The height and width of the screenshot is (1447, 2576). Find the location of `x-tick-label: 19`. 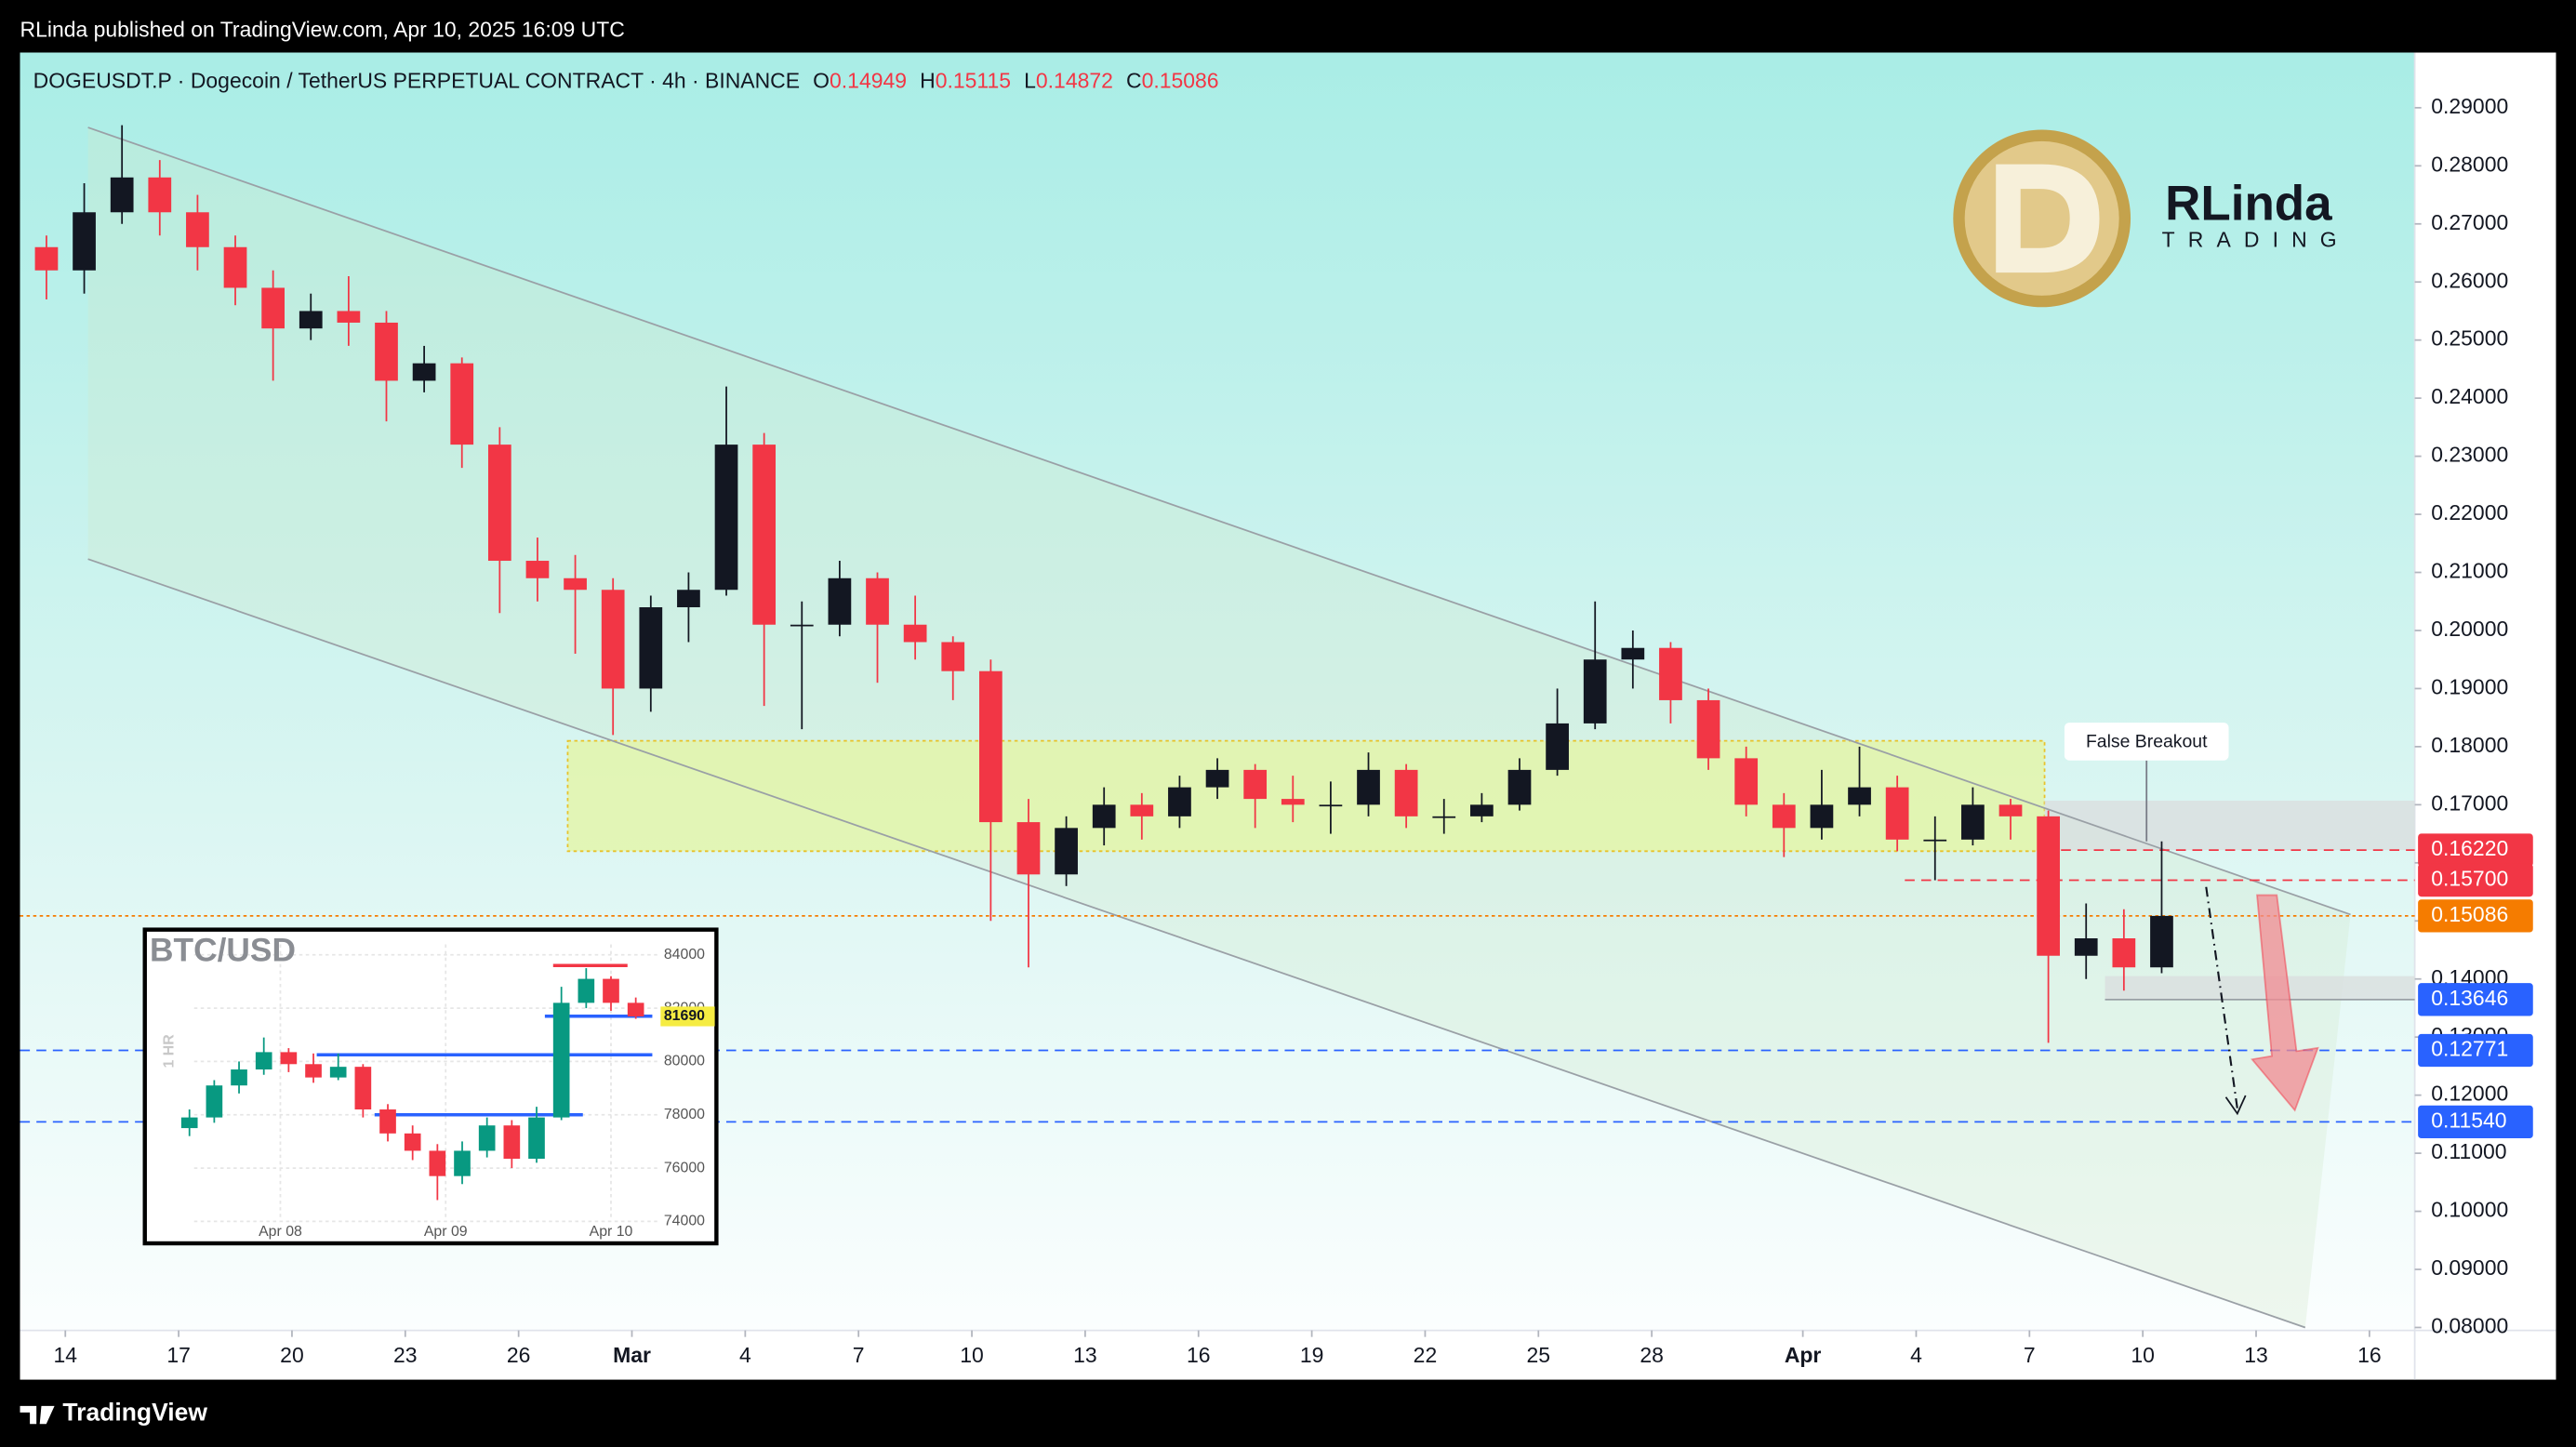

x-tick-label: 19 is located at coordinates (1312, 1355).